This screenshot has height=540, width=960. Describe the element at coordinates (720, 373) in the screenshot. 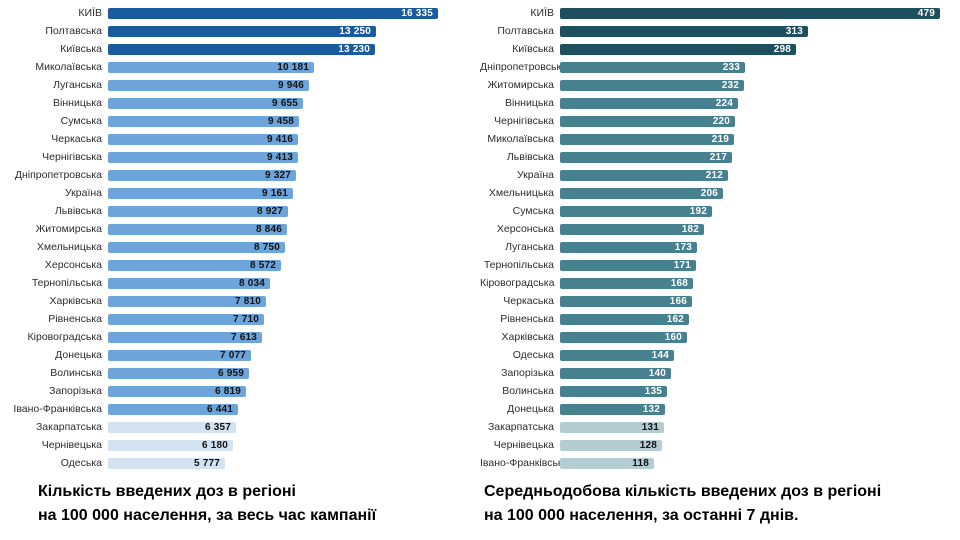

I see `bar-row: Запорізька 140` at that location.